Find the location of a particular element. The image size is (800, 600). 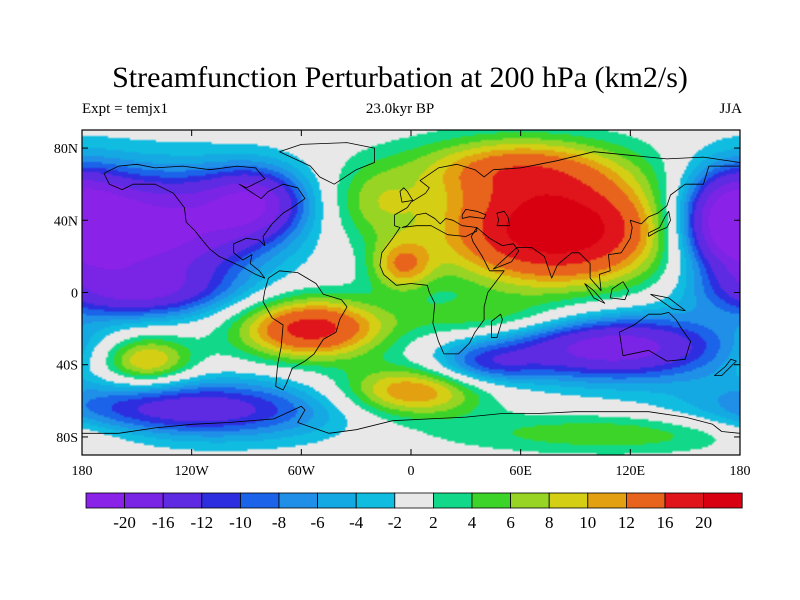

colorbar-label: -10 is located at coordinates (240, 522).